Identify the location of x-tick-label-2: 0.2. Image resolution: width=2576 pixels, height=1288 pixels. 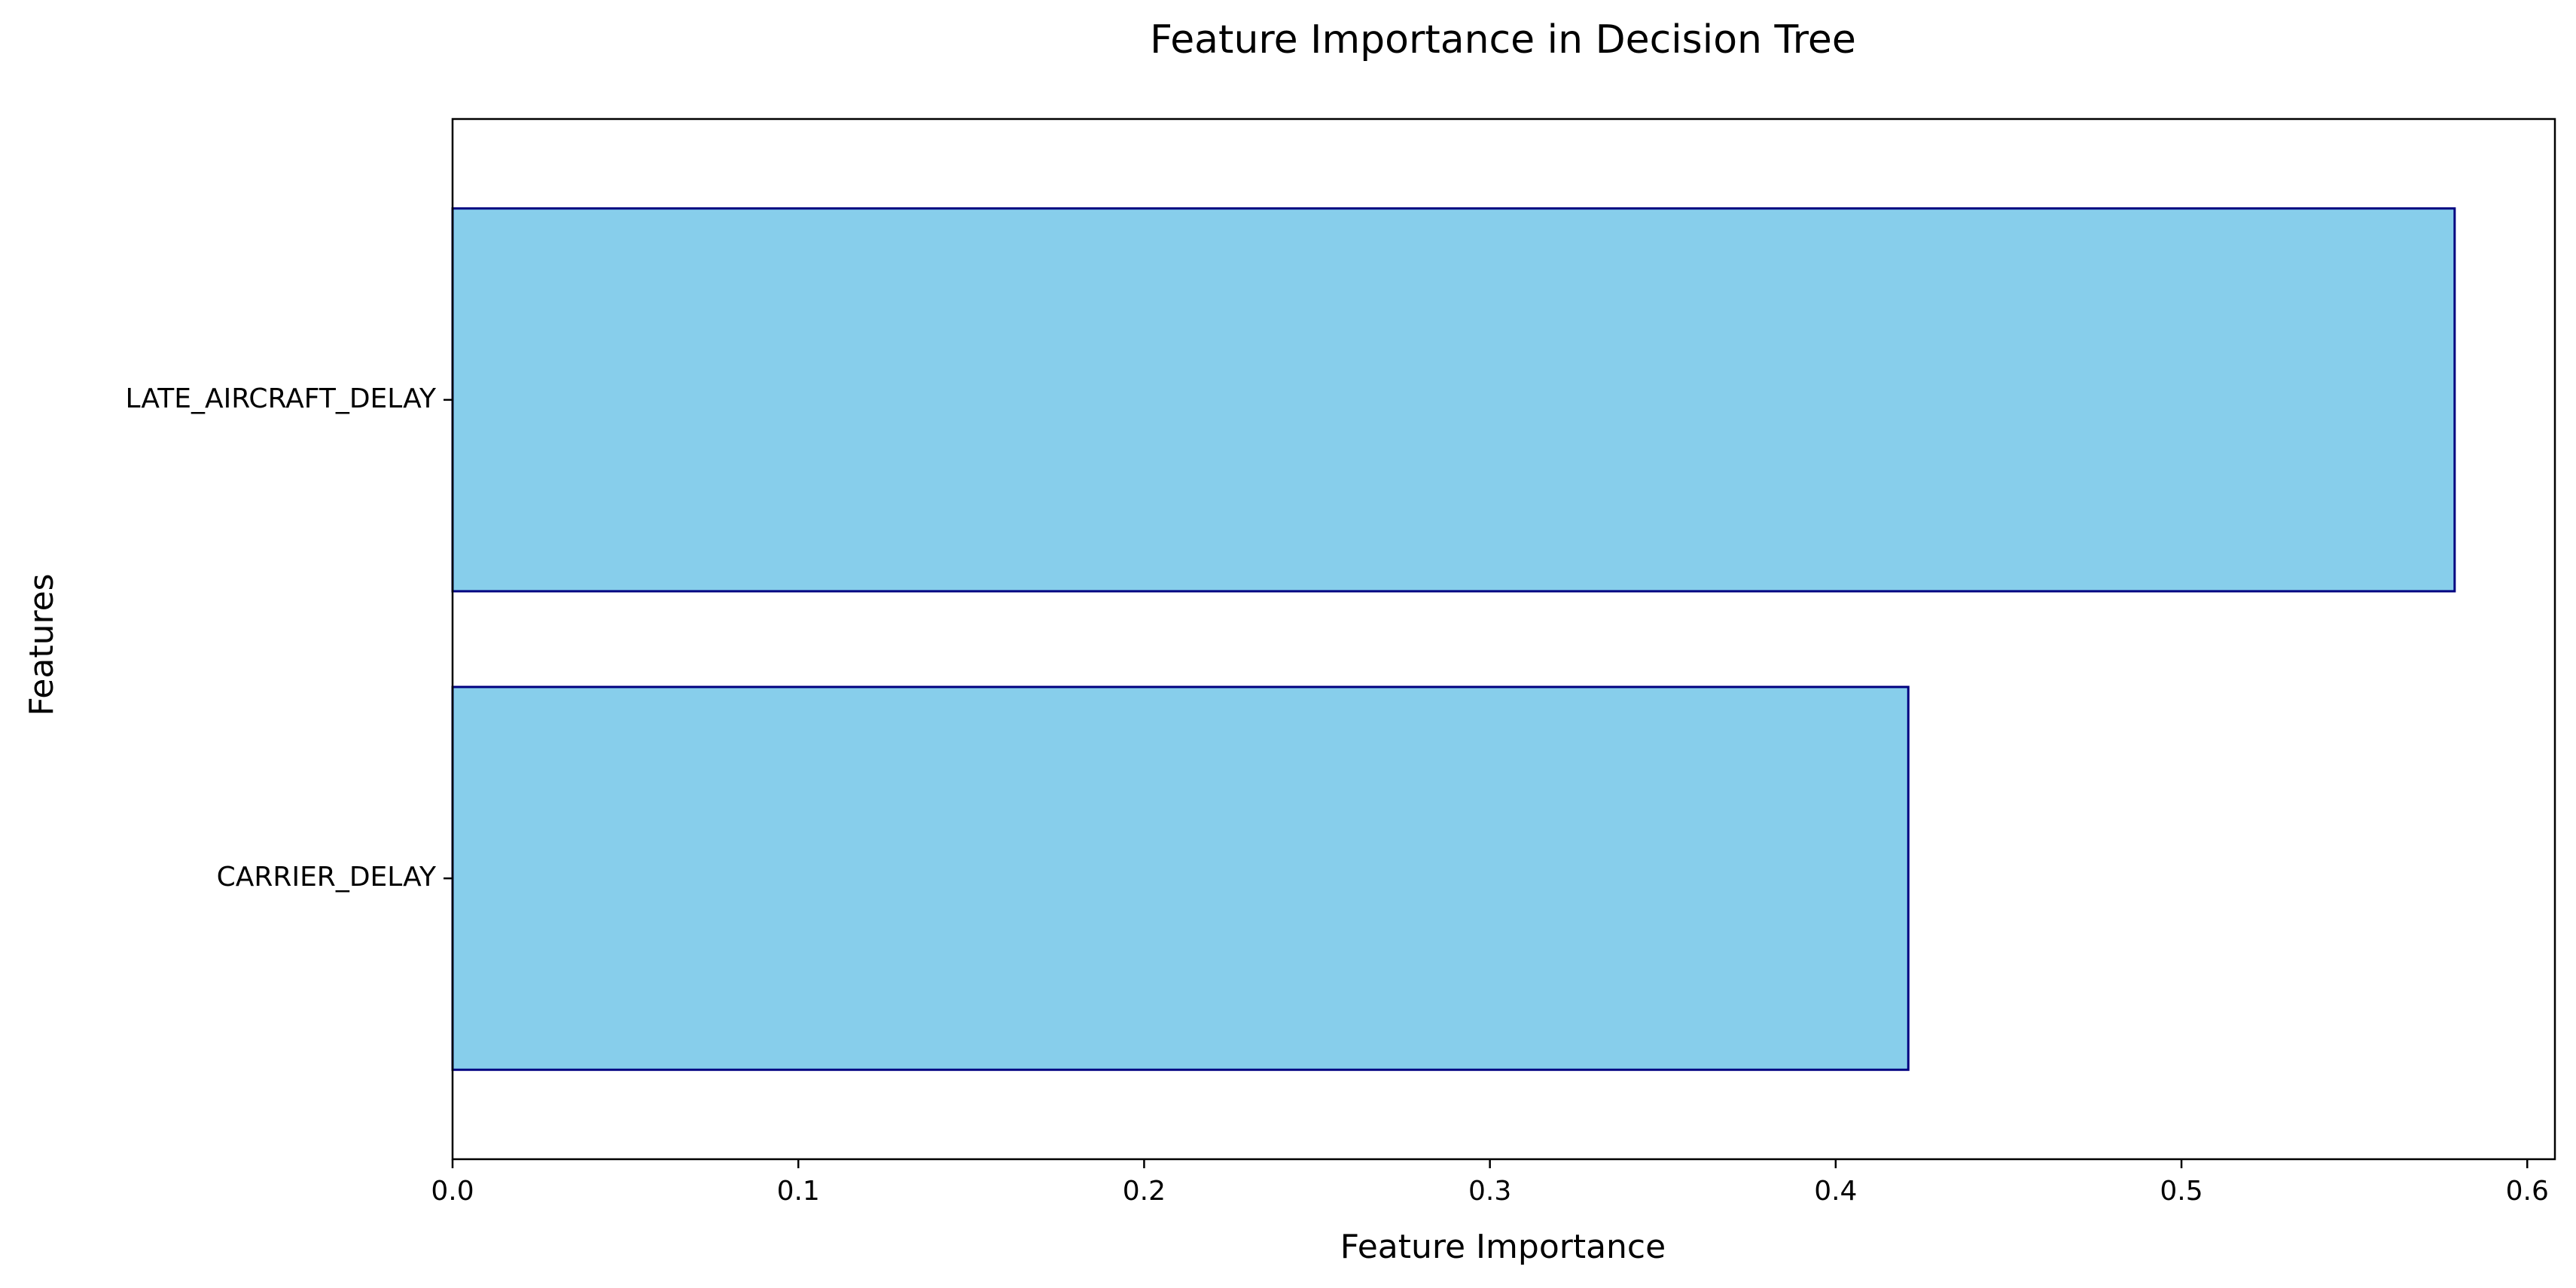
(1144, 1191).